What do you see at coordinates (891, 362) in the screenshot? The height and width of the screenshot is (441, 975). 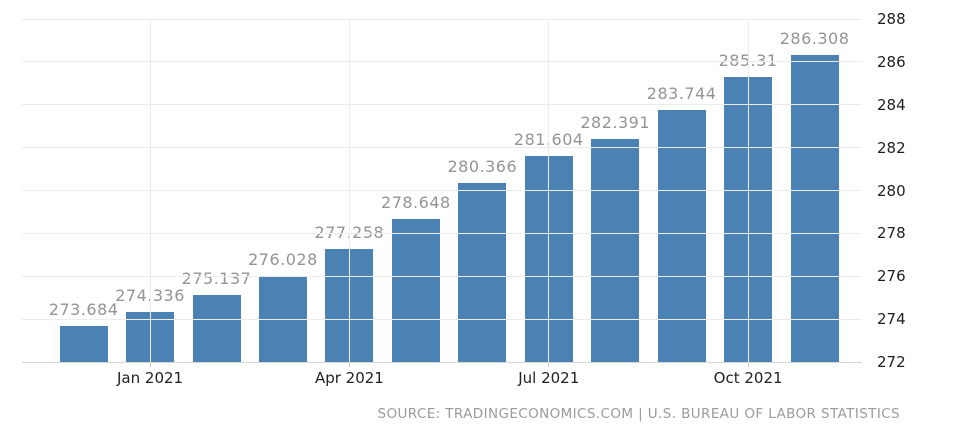 I see `y-axis-tick-label: 272` at bounding box center [891, 362].